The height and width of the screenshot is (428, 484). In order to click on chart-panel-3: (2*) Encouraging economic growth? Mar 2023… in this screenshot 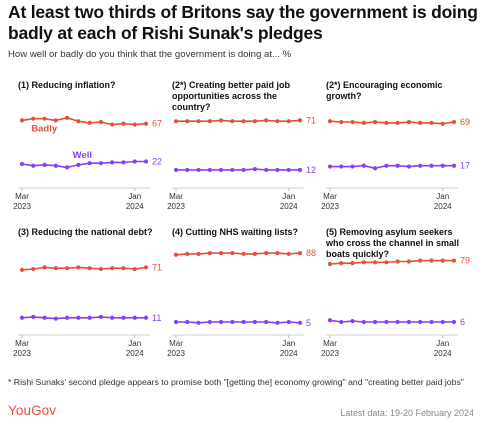, I will do `click(398, 151)`.